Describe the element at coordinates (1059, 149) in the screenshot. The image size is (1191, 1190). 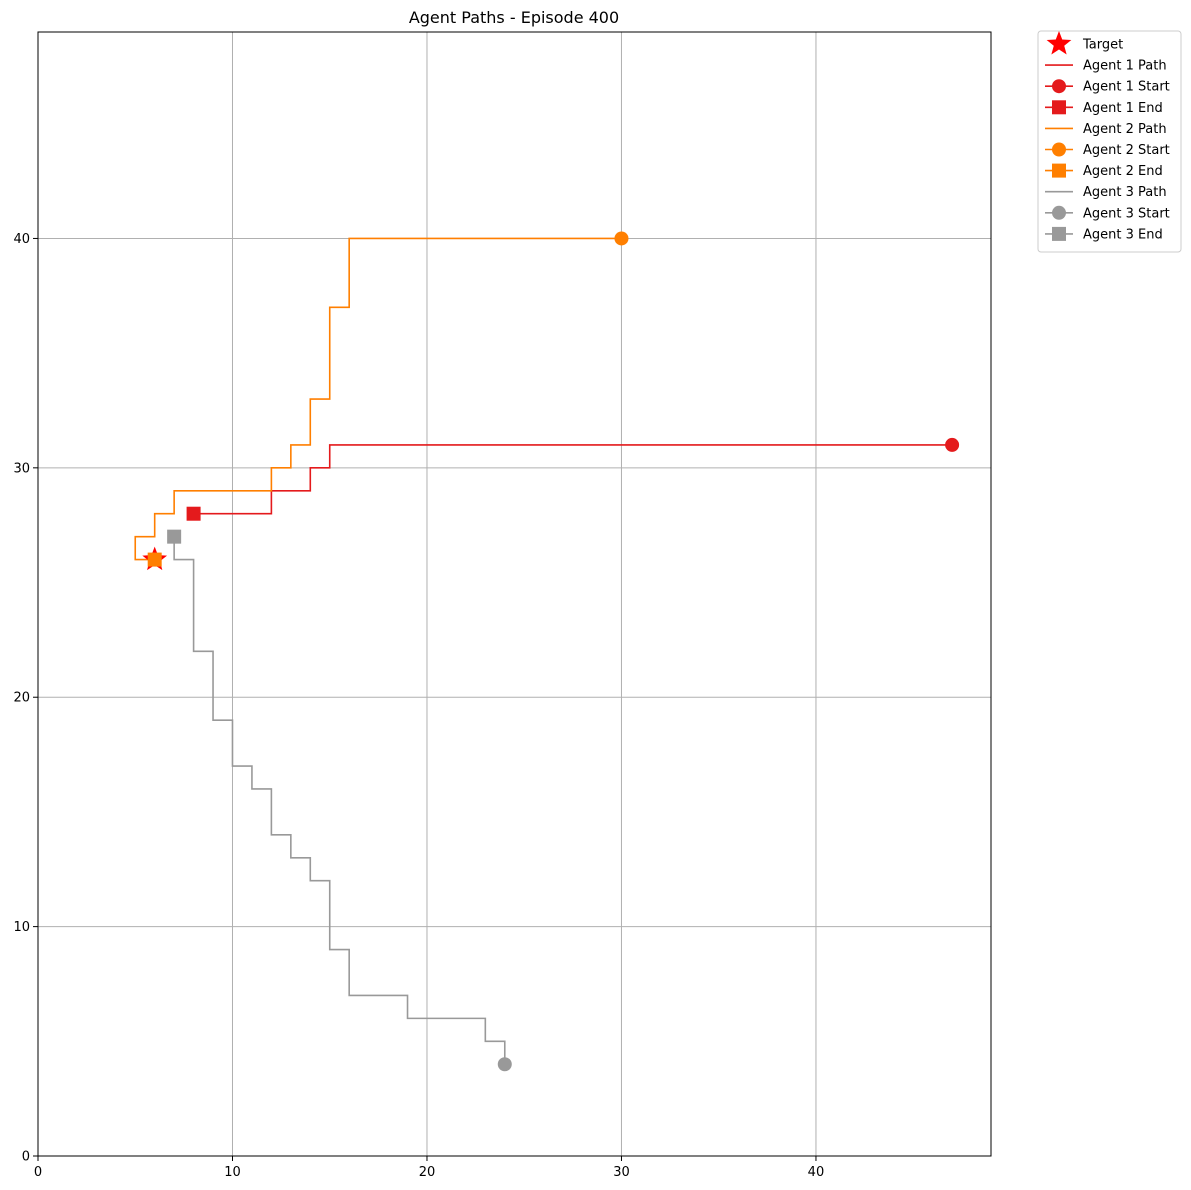
I see `legend-agent-2-start-handle` at that location.